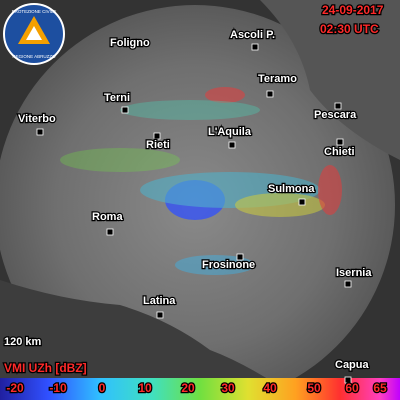  What do you see at coordinates (380, 388) in the screenshot?
I see `legend-tick: 65` at bounding box center [380, 388].